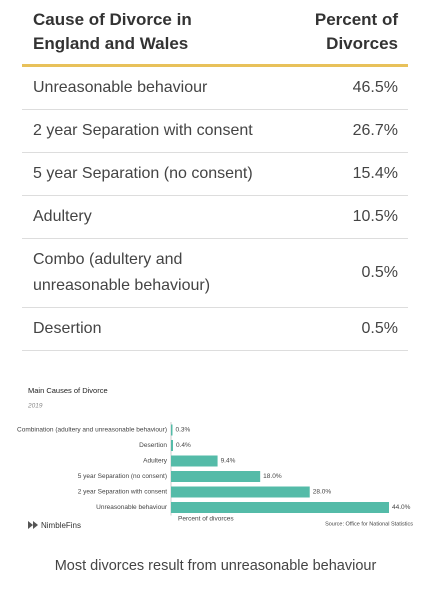 The height and width of the screenshot is (600, 431). What do you see at coordinates (122, 476) in the screenshot?
I see `category-label: 5 year Separation (no consent)` at bounding box center [122, 476].